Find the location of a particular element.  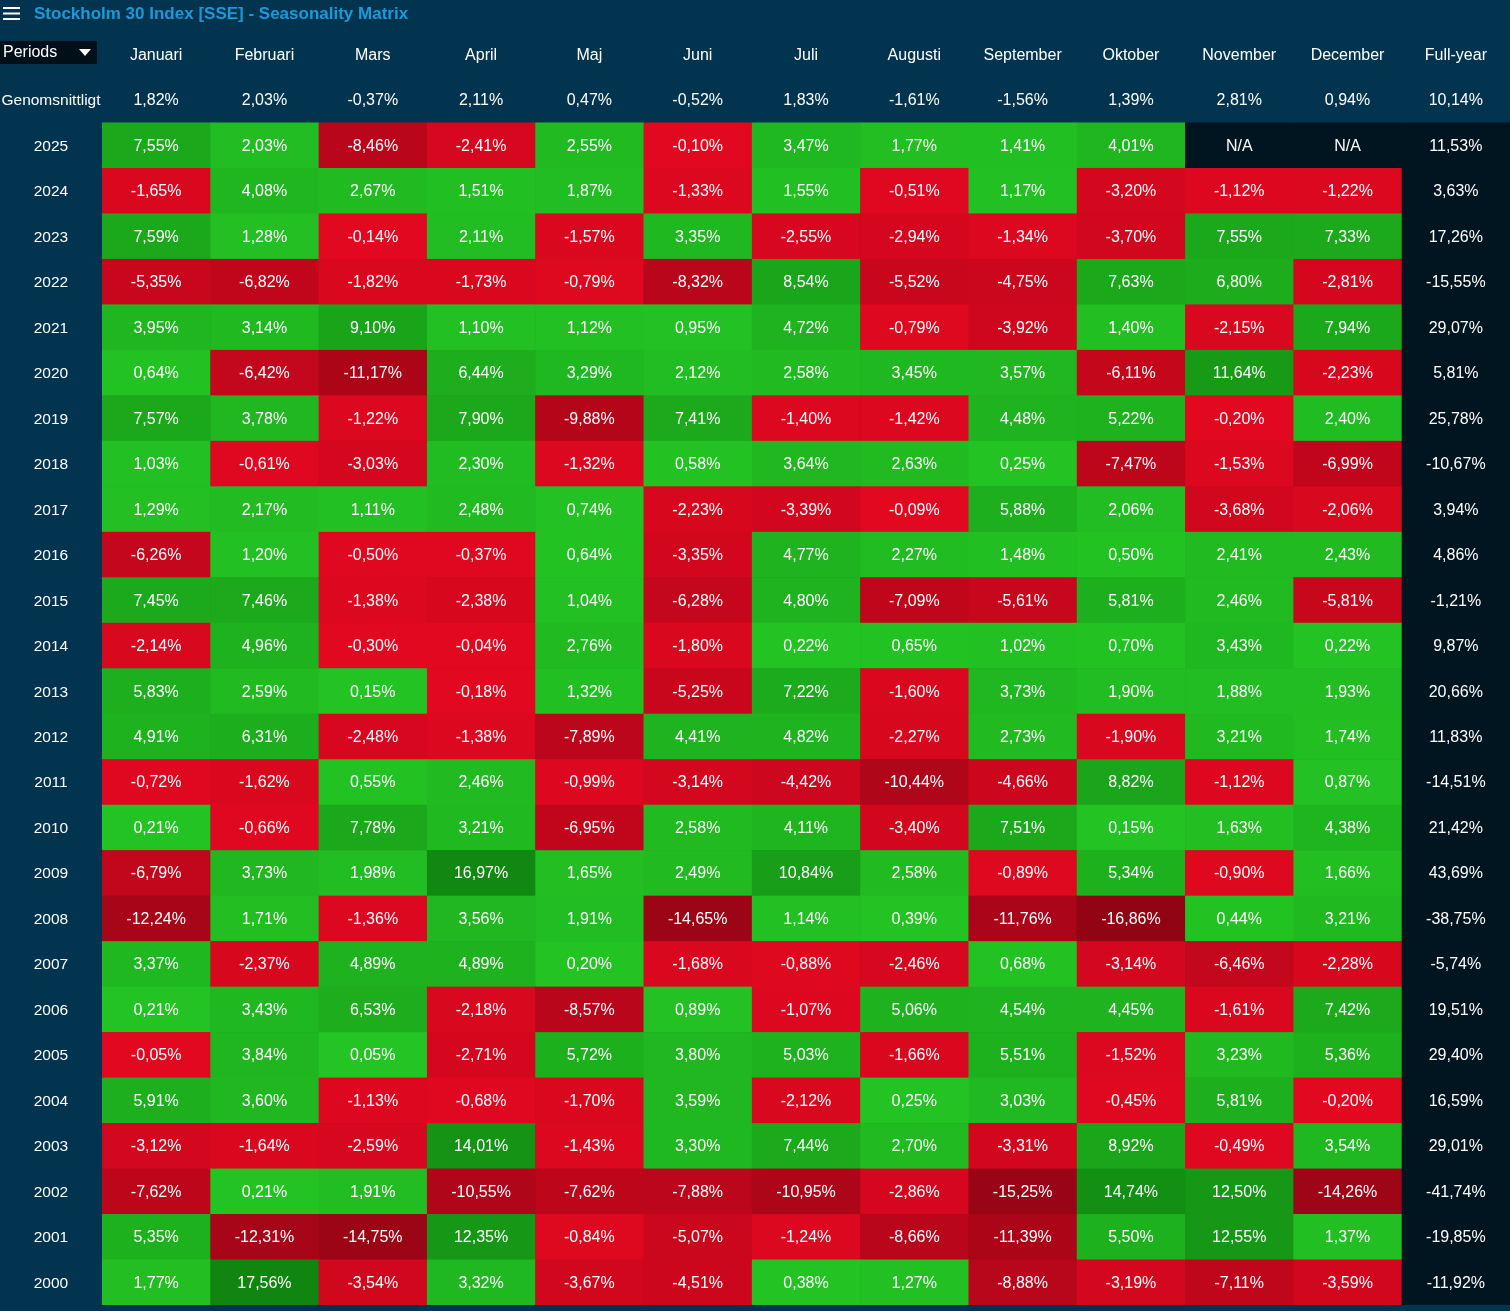

data-label: -7,62% is located at coordinates (156, 1191).